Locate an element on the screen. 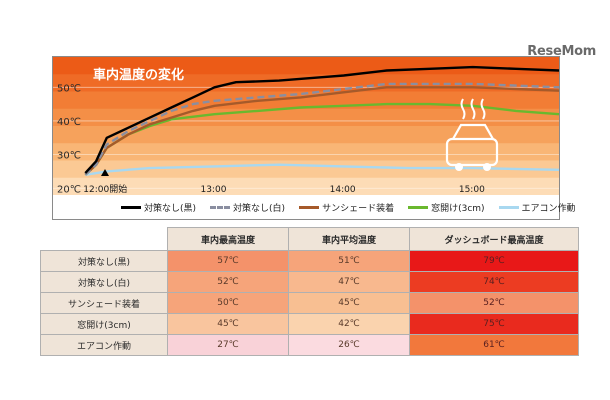  table-cell: 75℃ is located at coordinates (494, 324).